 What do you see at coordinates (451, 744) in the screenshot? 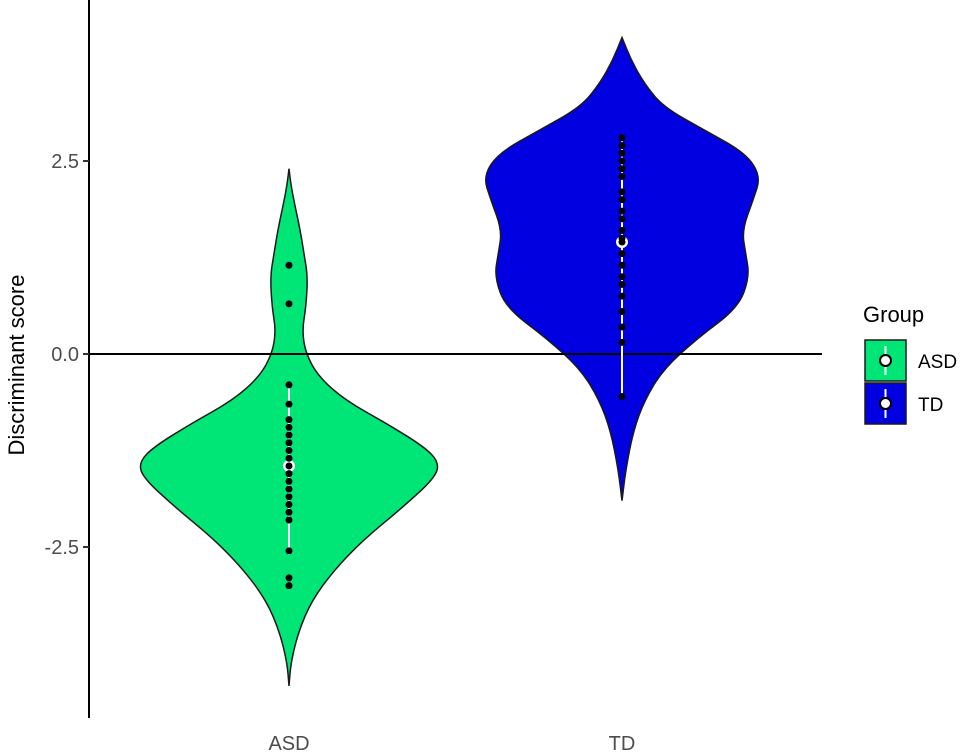
I see `x-ticks: ASD TD` at bounding box center [451, 744].